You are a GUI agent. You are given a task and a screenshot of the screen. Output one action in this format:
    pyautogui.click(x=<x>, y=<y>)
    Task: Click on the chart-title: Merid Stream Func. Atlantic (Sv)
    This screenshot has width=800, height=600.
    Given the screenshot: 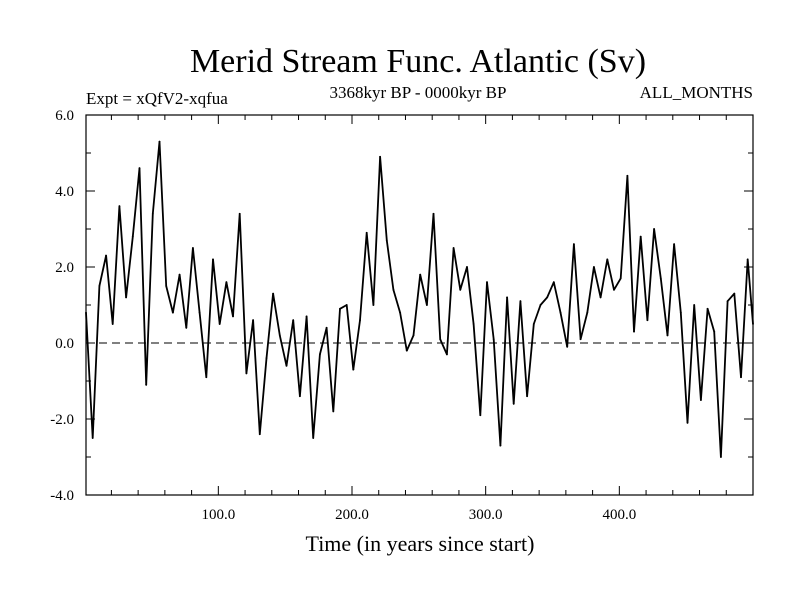 What is the action you would take?
    pyautogui.click(x=418, y=61)
    